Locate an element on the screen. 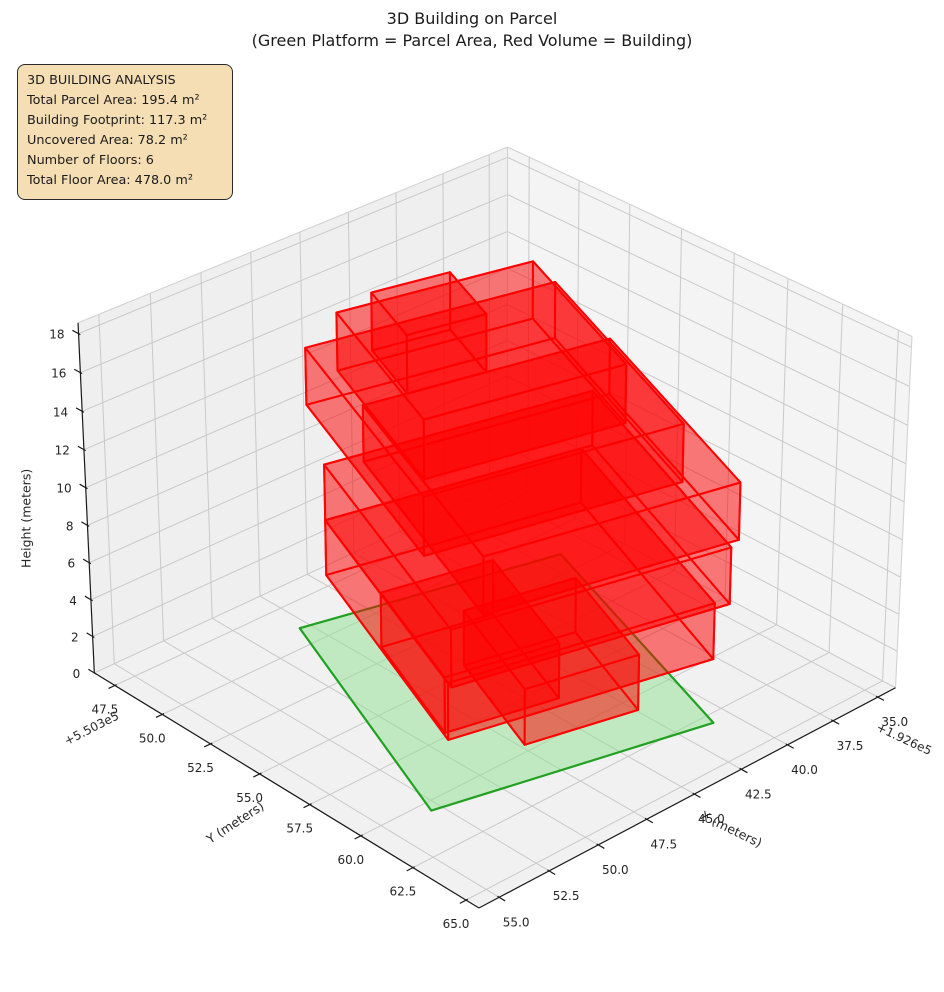 This screenshot has height=992, width=944. z-tick-label: 4 is located at coordinates (73, 601).